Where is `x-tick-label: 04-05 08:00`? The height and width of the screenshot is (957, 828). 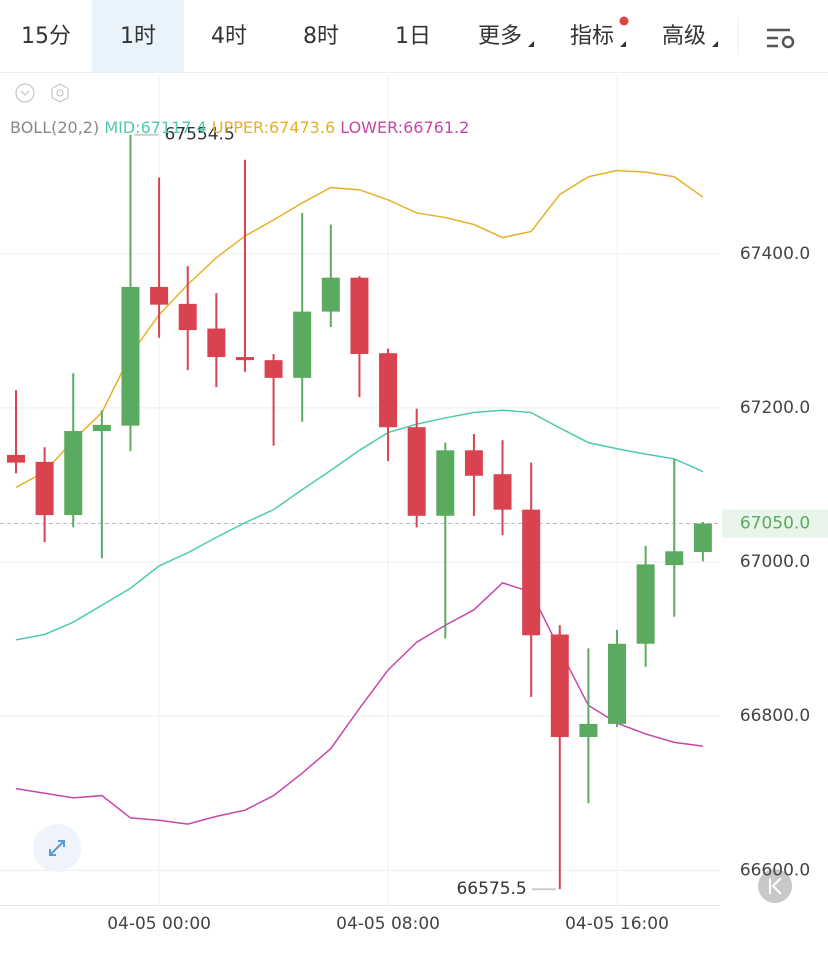 x-tick-label: 04-05 08:00 is located at coordinates (388, 924).